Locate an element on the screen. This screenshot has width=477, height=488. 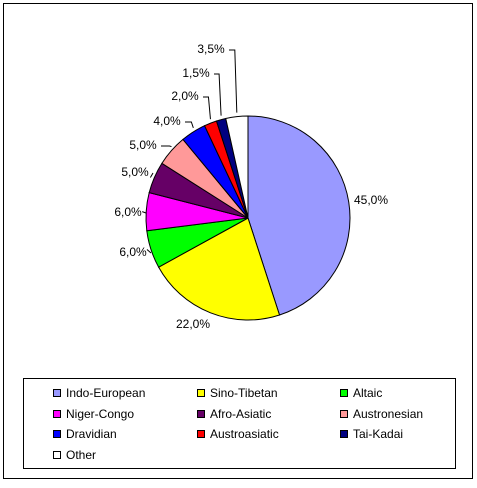
legend-label: Austronesian is located at coordinates (388, 414).